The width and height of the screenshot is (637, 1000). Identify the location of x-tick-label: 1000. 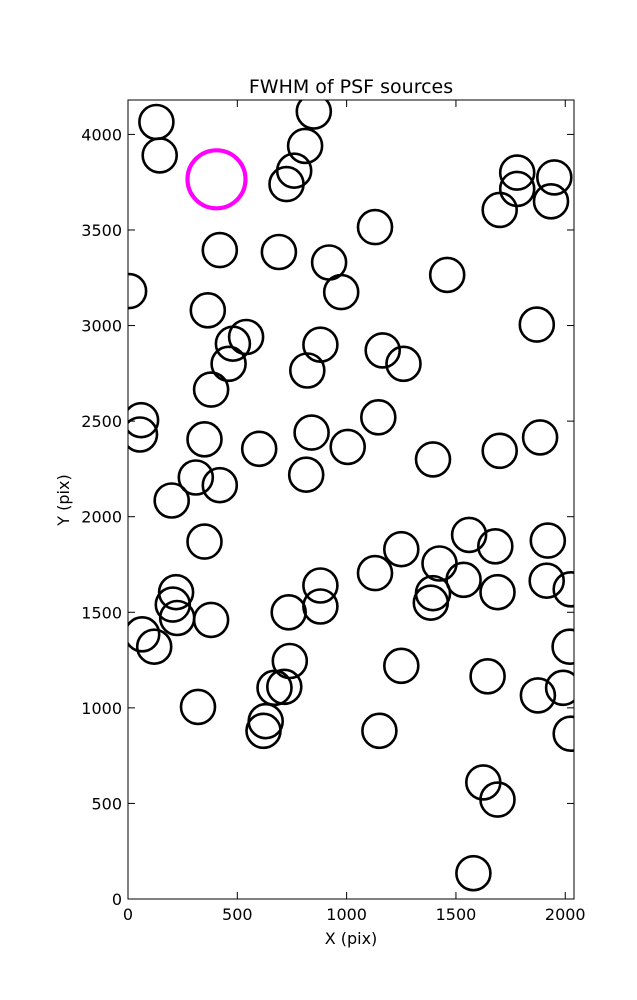
(346, 914).